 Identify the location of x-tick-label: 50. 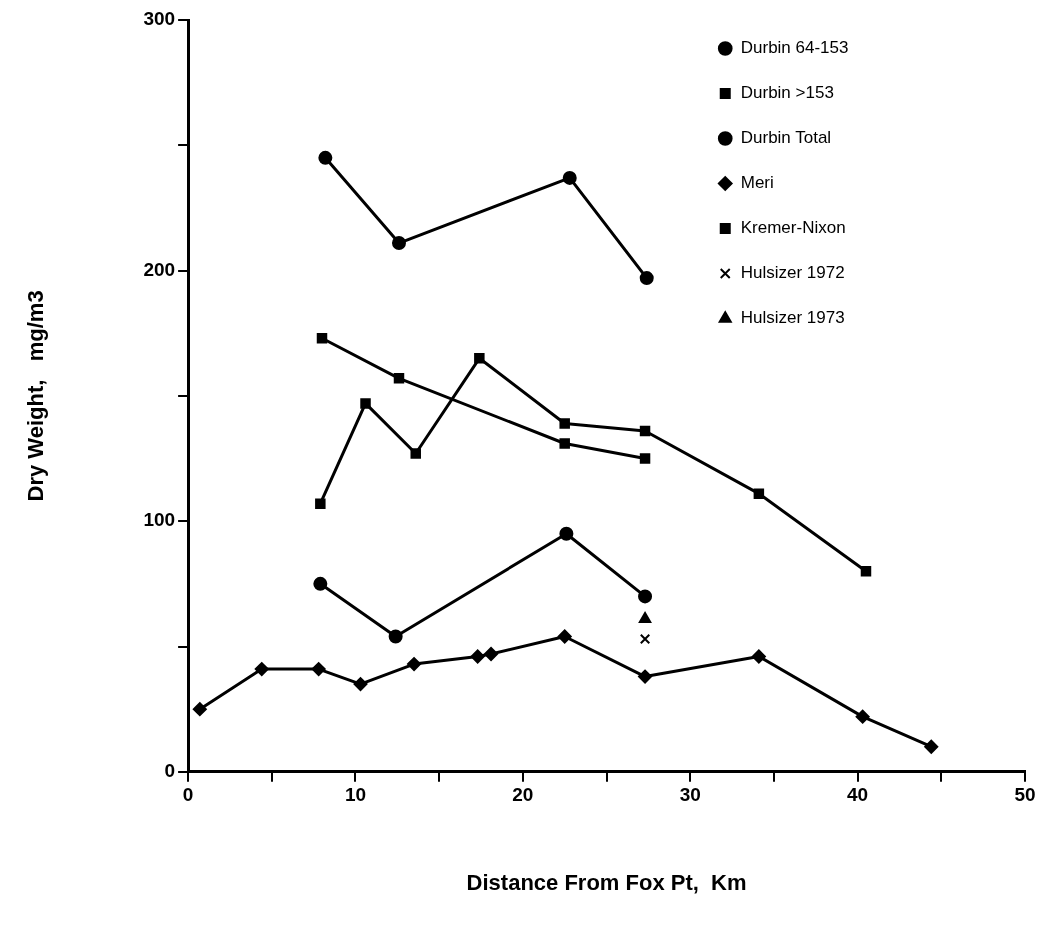
(1025, 795).